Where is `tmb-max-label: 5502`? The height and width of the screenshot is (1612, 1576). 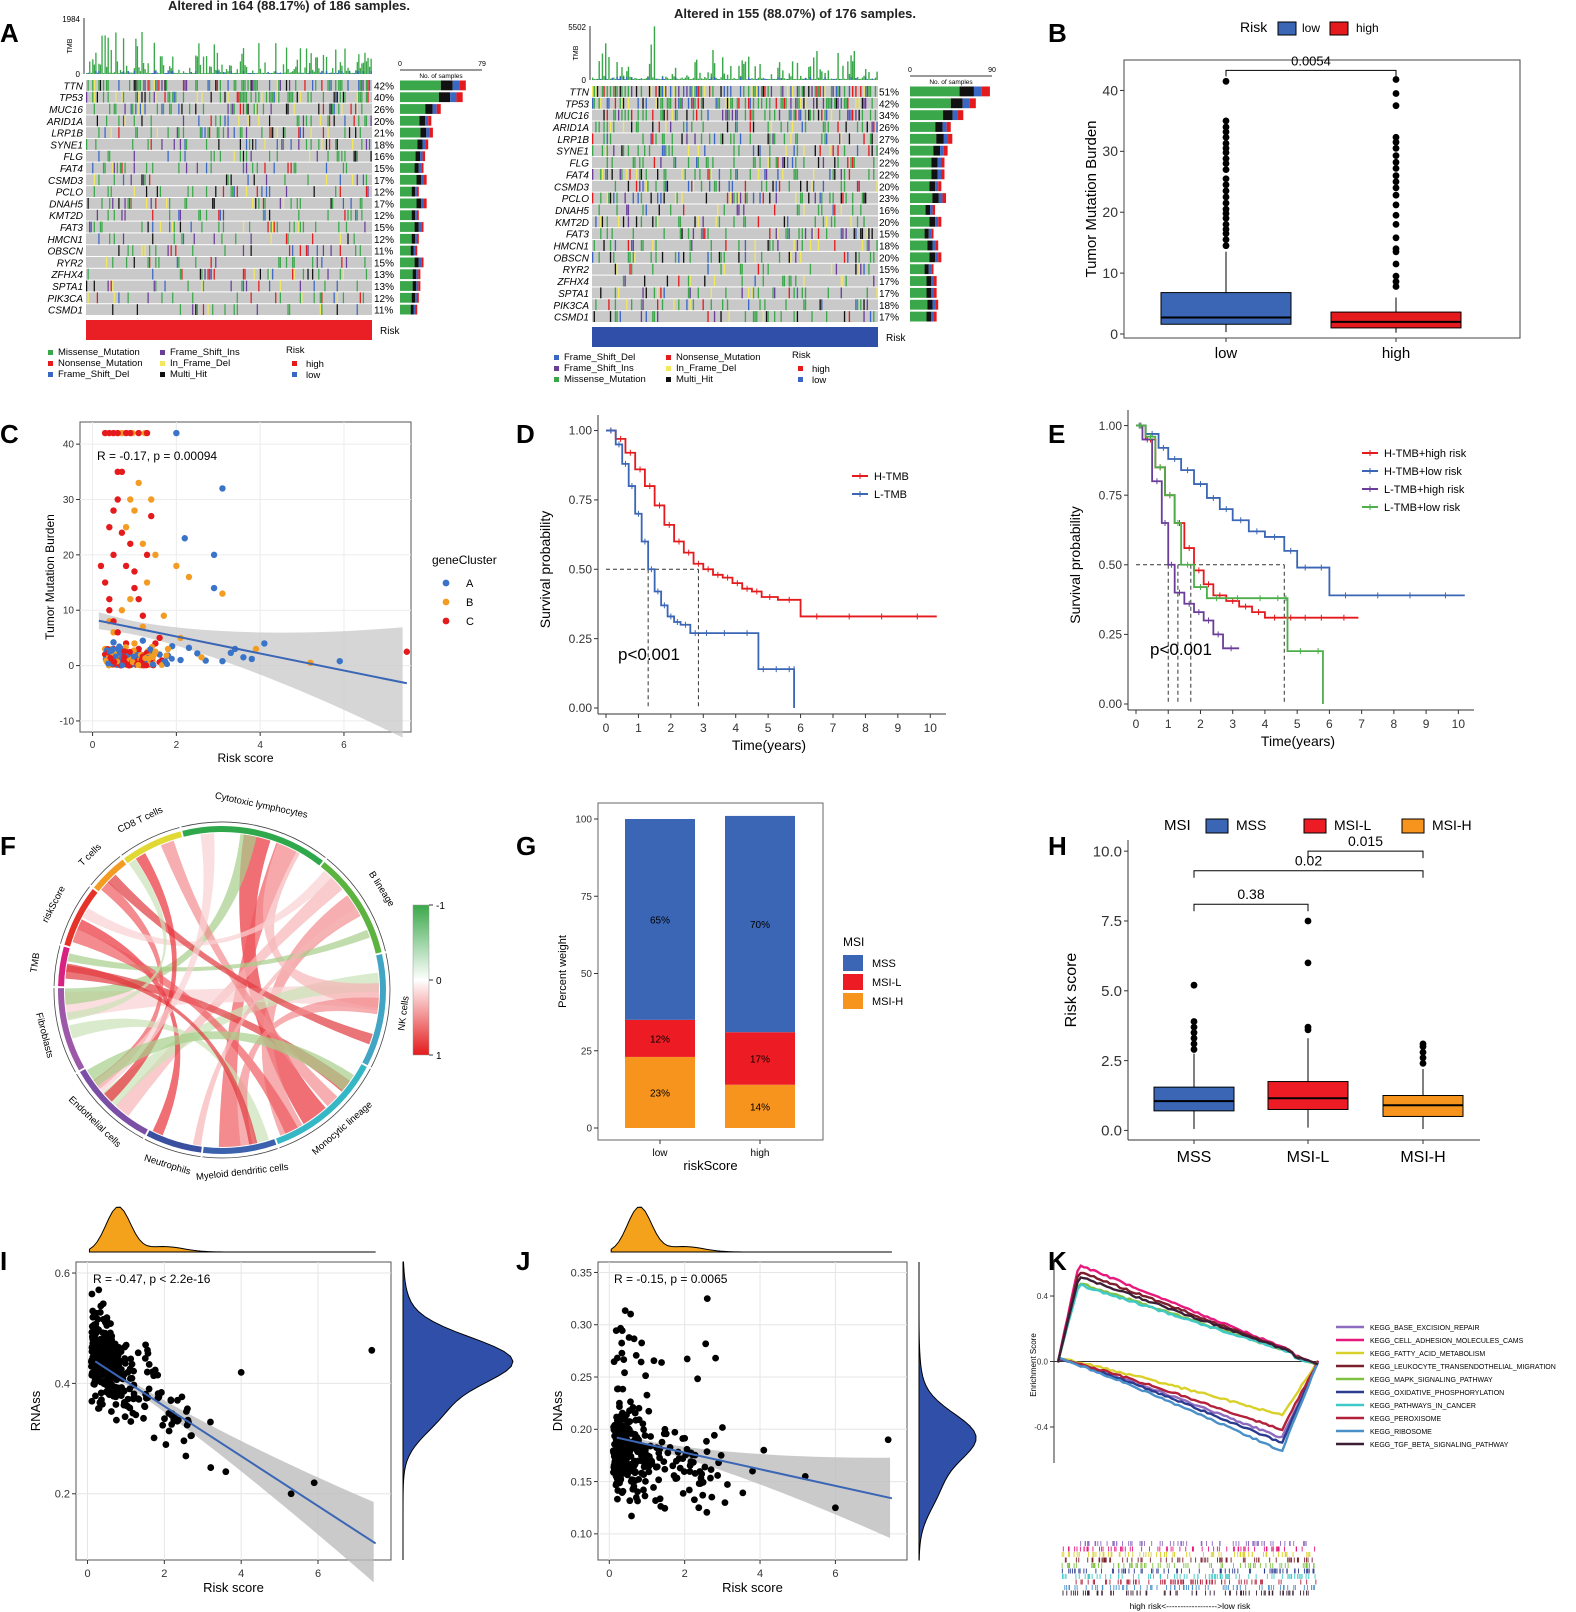
tmb-max-label: 5502 is located at coordinates (577, 27).